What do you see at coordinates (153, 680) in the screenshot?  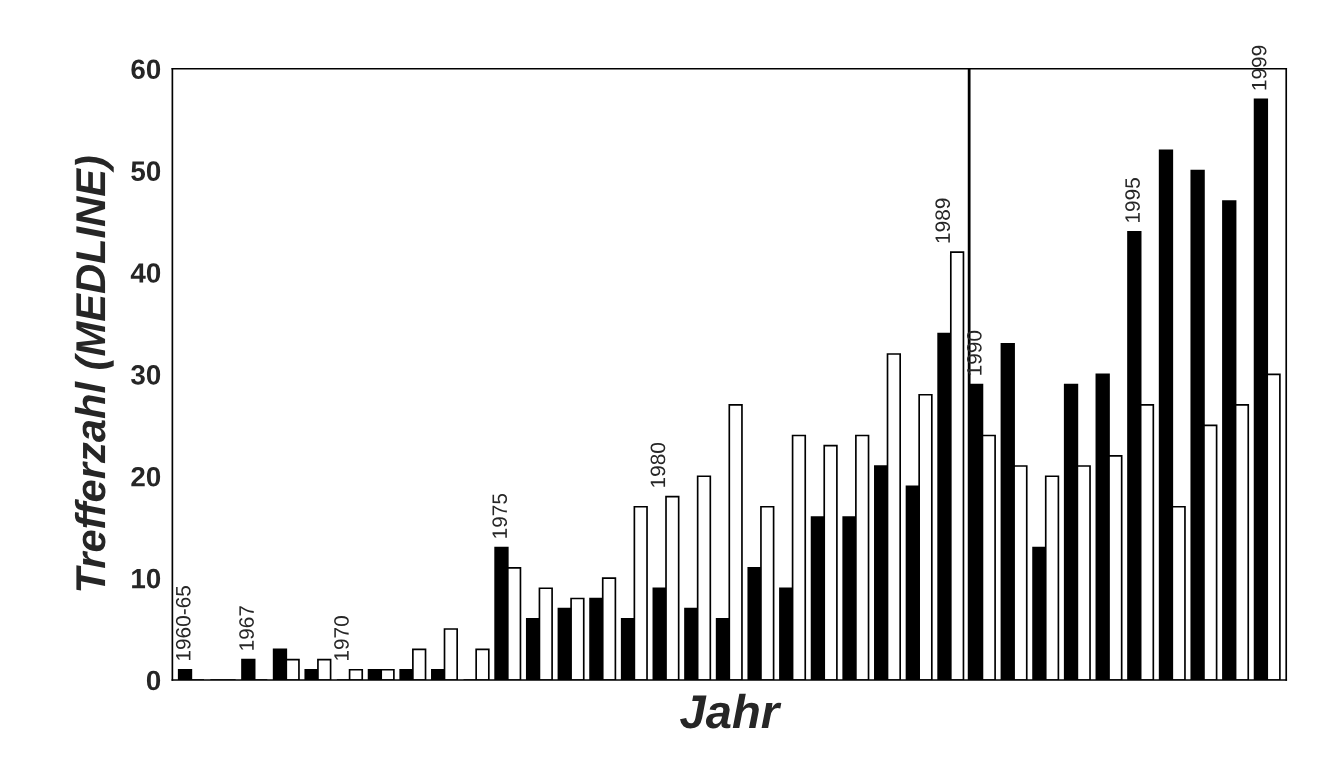 I see `y-tick-label: 0` at bounding box center [153, 680].